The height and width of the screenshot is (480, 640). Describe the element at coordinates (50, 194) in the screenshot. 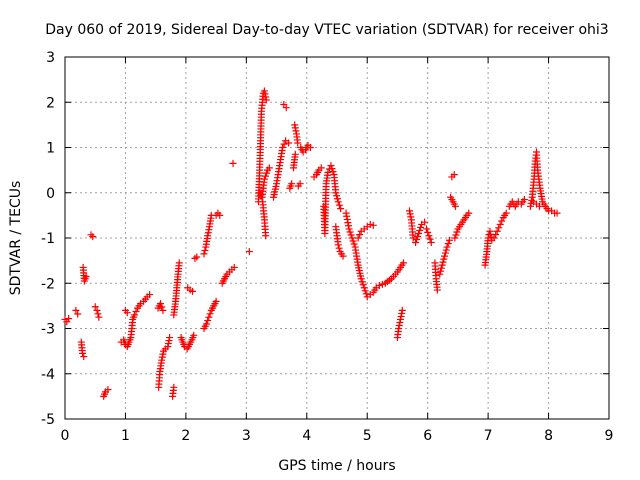

I see `y-tick-label: 0` at that location.